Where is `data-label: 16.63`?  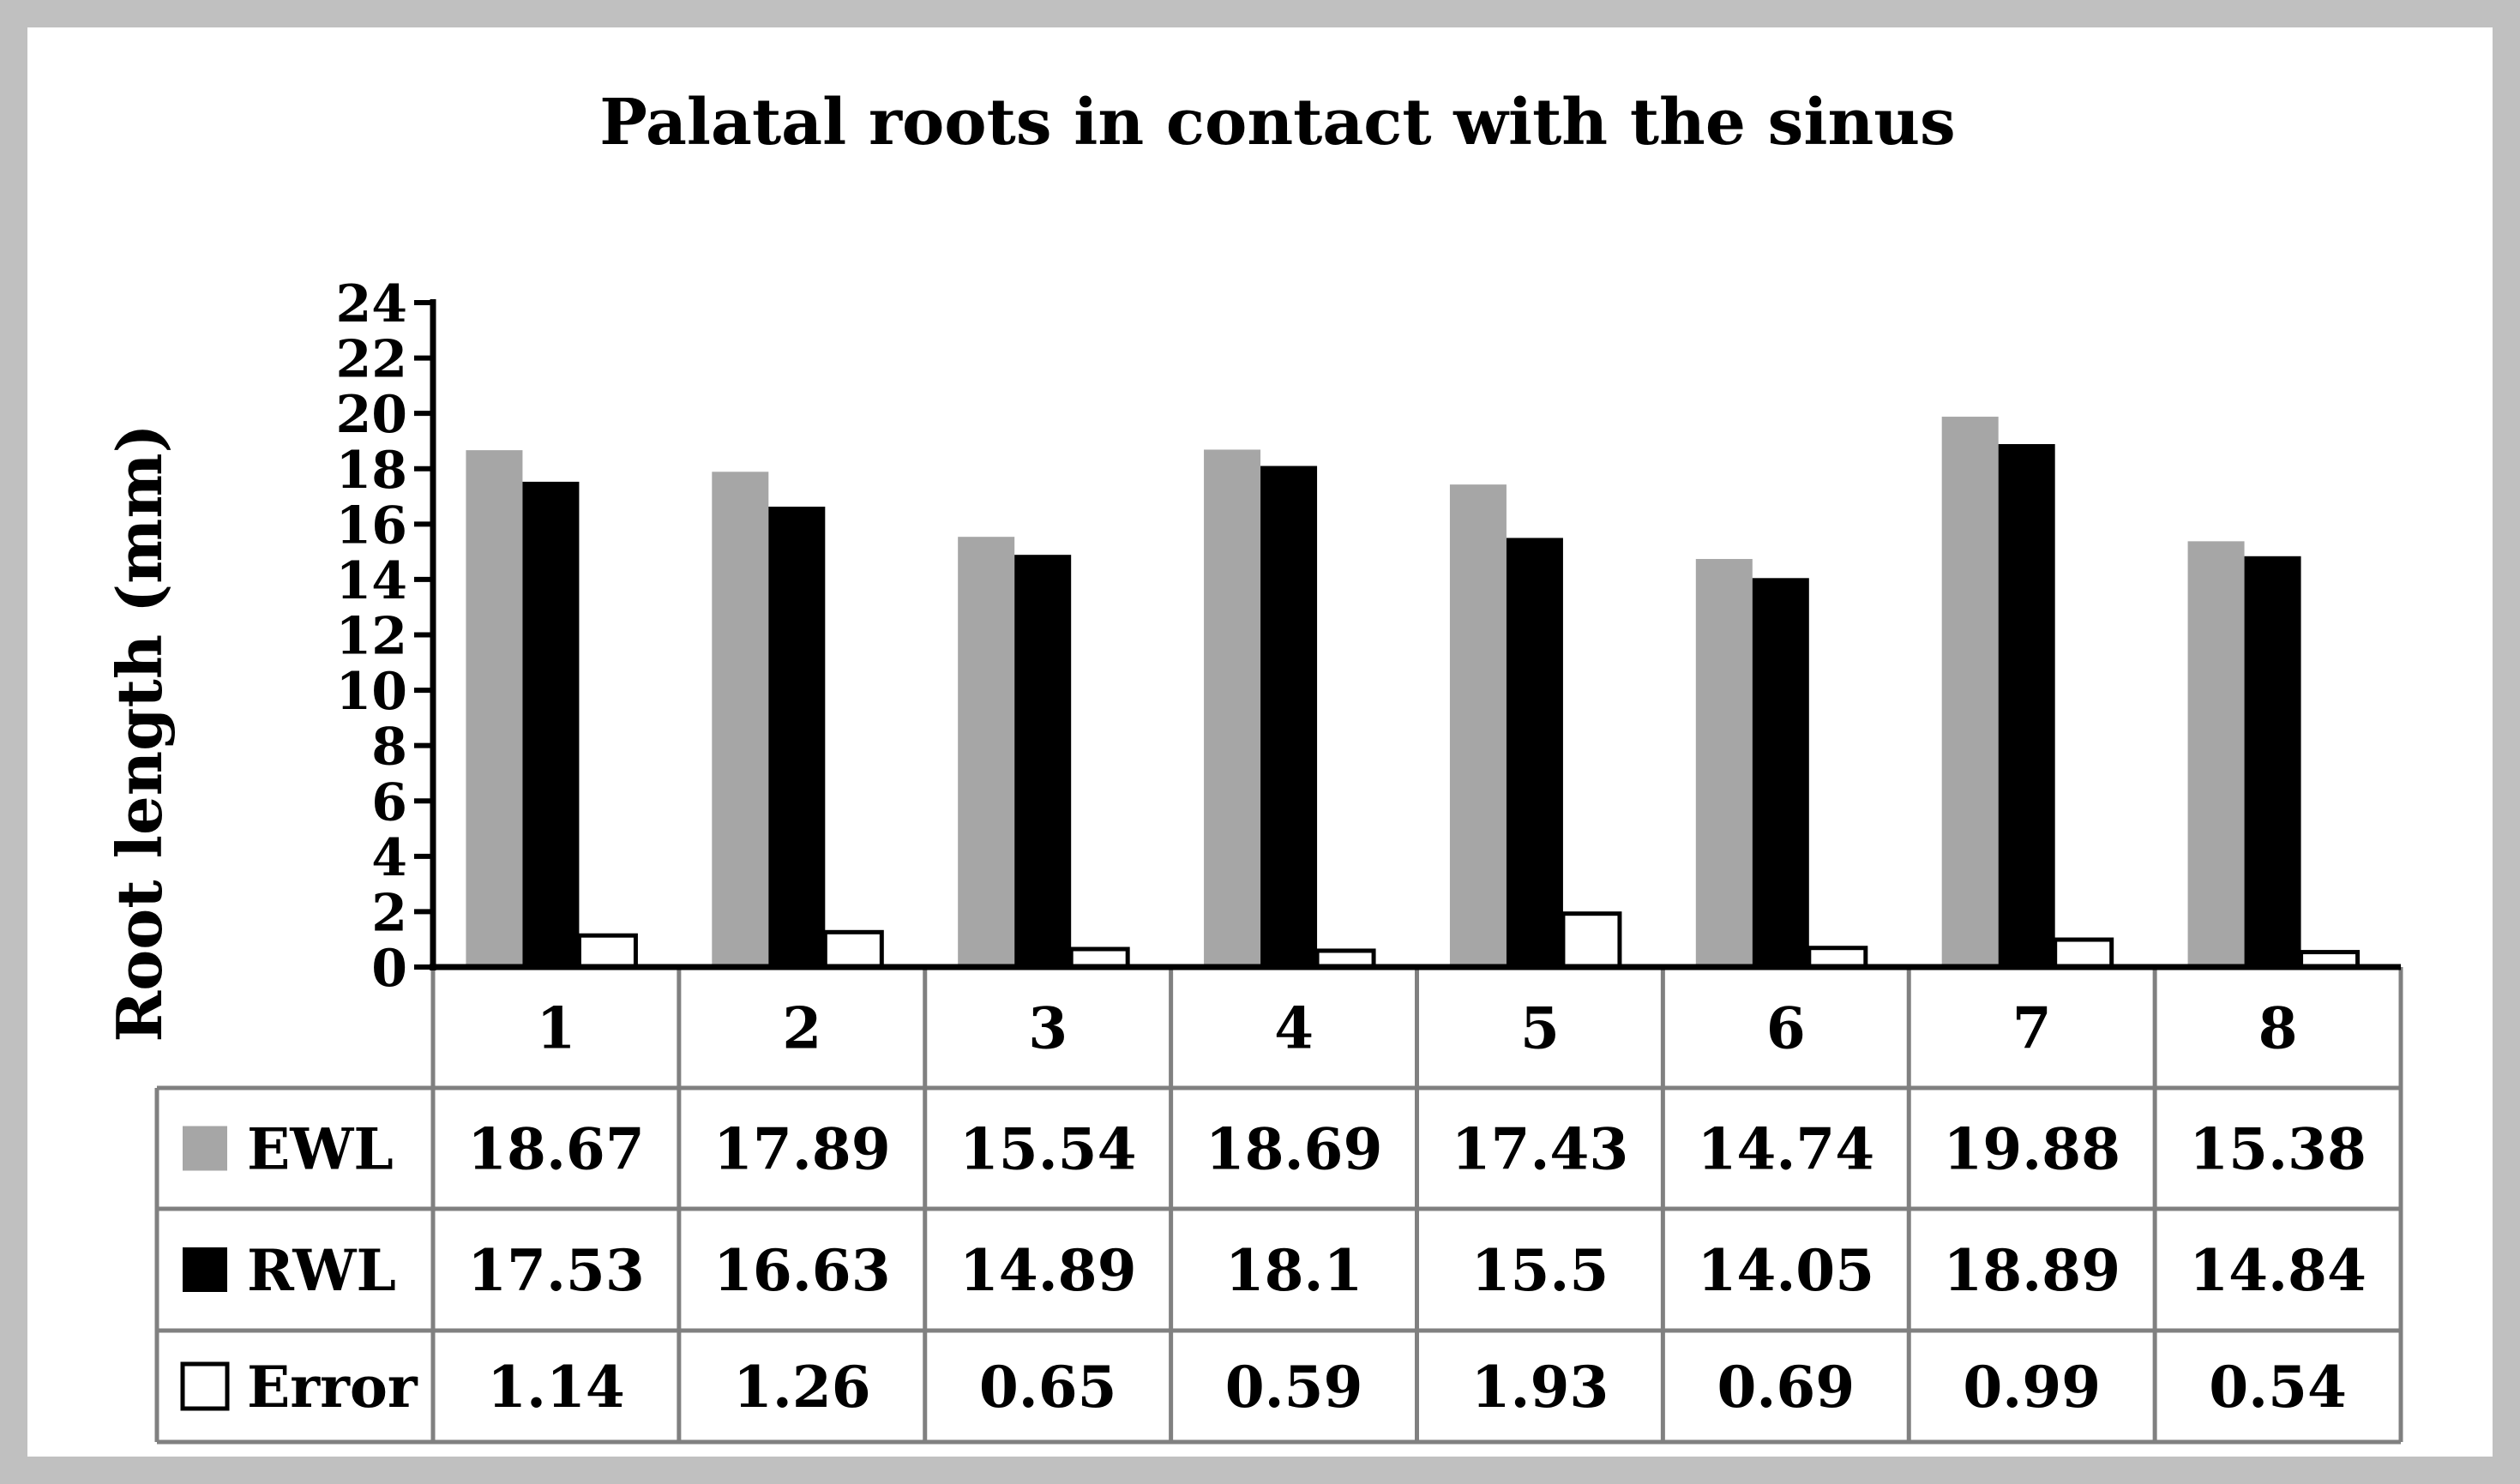 data-label: 16.63 is located at coordinates (802, 1270).